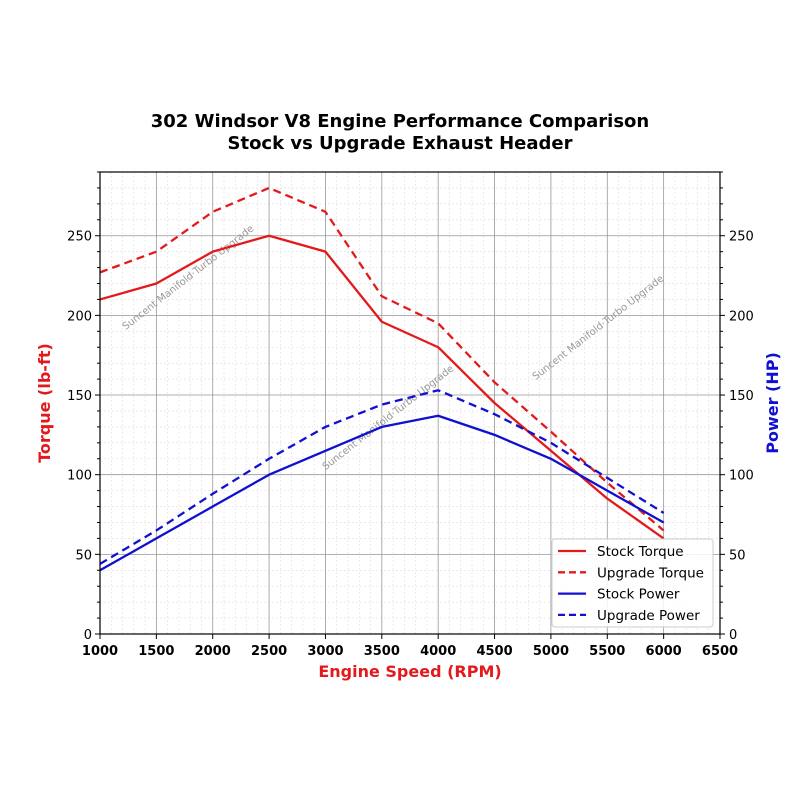 Image resolution: width=800 pixels, height=800 pixels. I want to click on y-tick-label: 200, so click(79, 316).